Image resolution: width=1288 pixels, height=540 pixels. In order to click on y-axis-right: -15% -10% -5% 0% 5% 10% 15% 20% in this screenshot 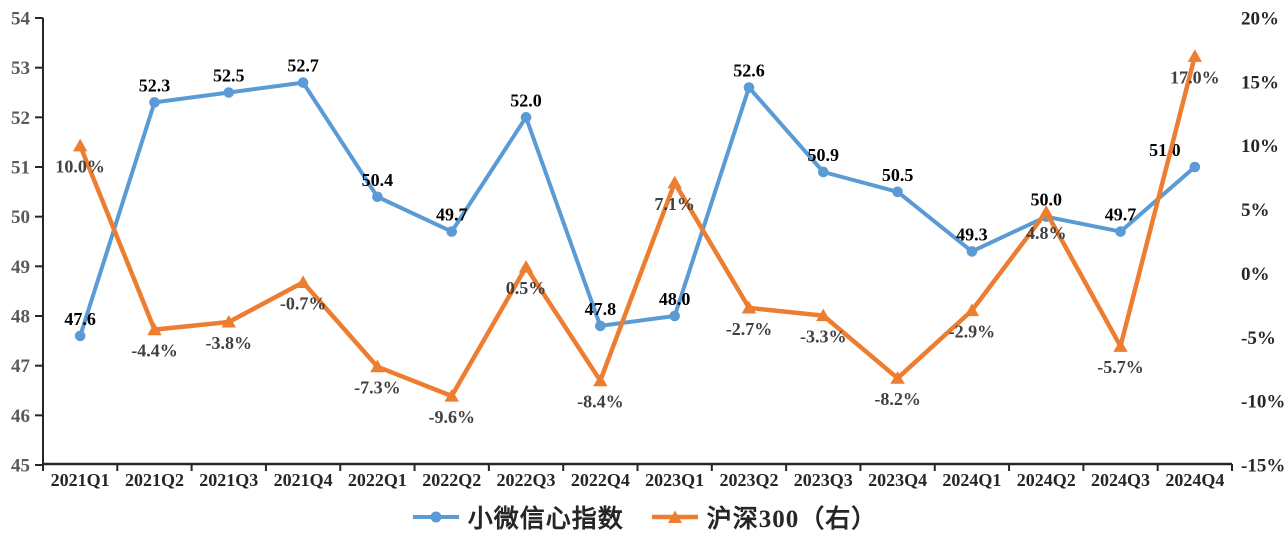, I will do `click(1263, 243)`.